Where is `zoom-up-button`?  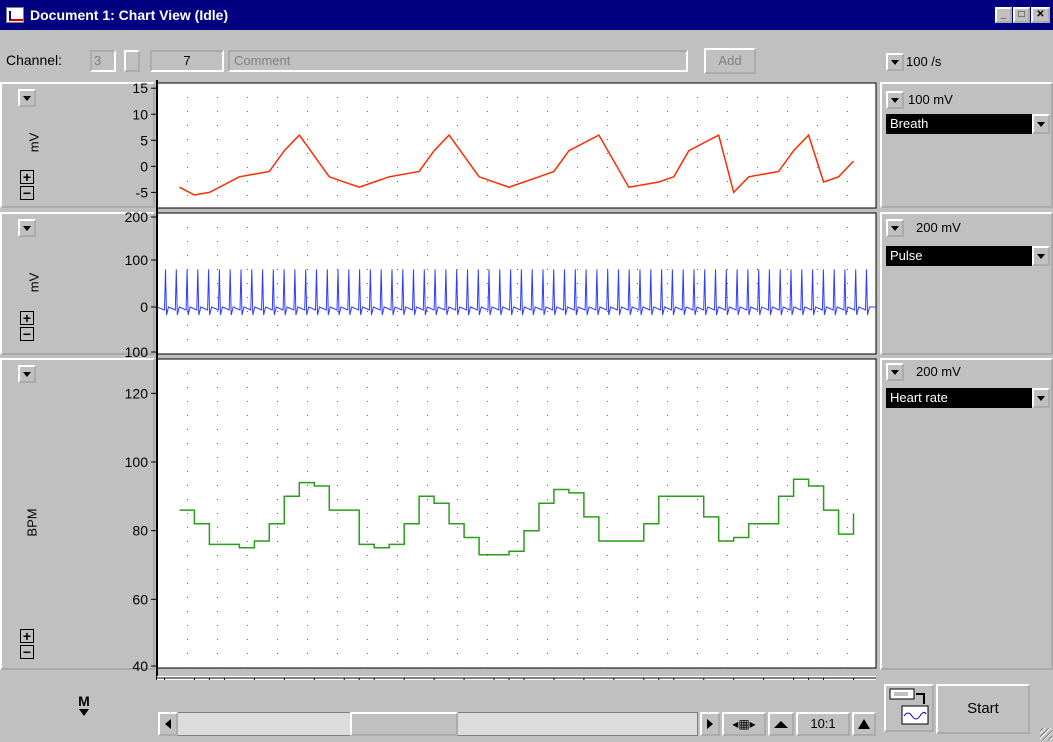
zoom-up-button is located at coordinates (864, 724).